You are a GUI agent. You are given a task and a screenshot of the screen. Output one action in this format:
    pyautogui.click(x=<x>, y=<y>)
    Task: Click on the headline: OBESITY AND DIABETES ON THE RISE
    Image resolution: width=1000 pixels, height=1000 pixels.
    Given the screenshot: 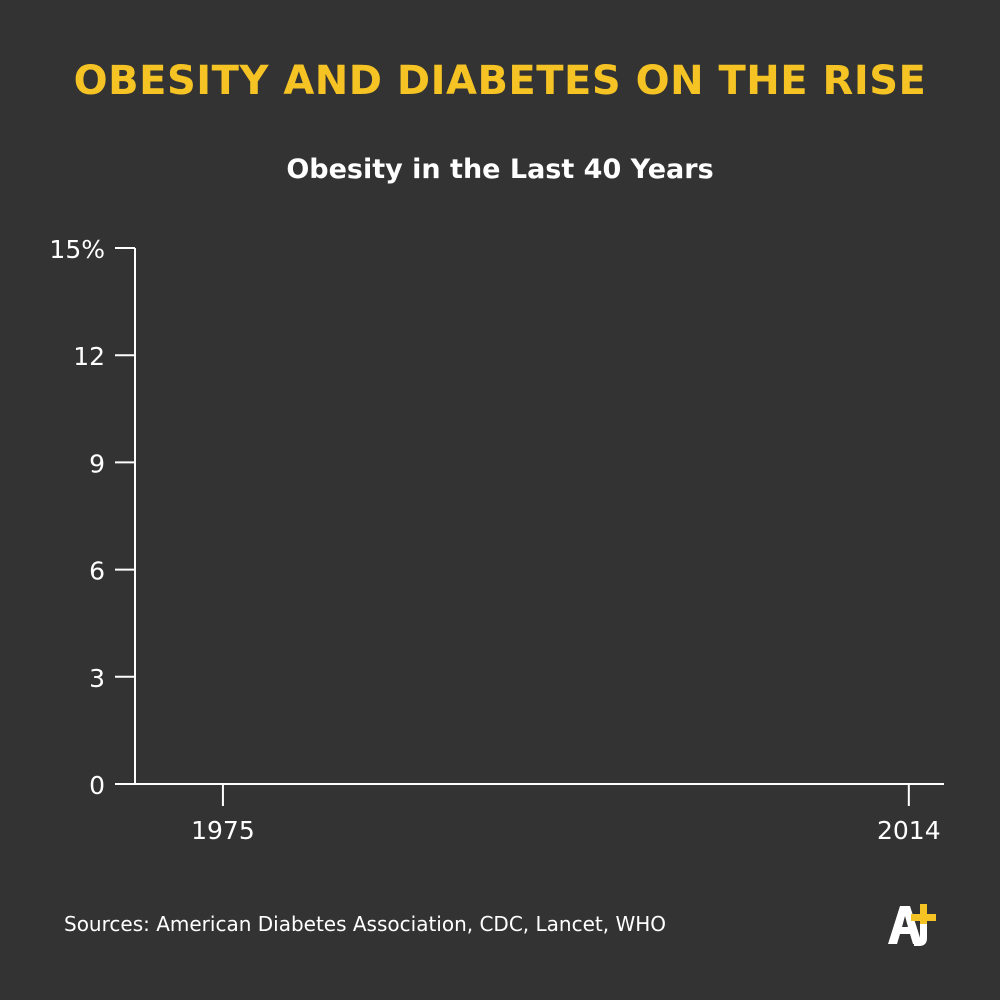 What is the action you would take?
    pyautogui.click(x=500, y=81)
    